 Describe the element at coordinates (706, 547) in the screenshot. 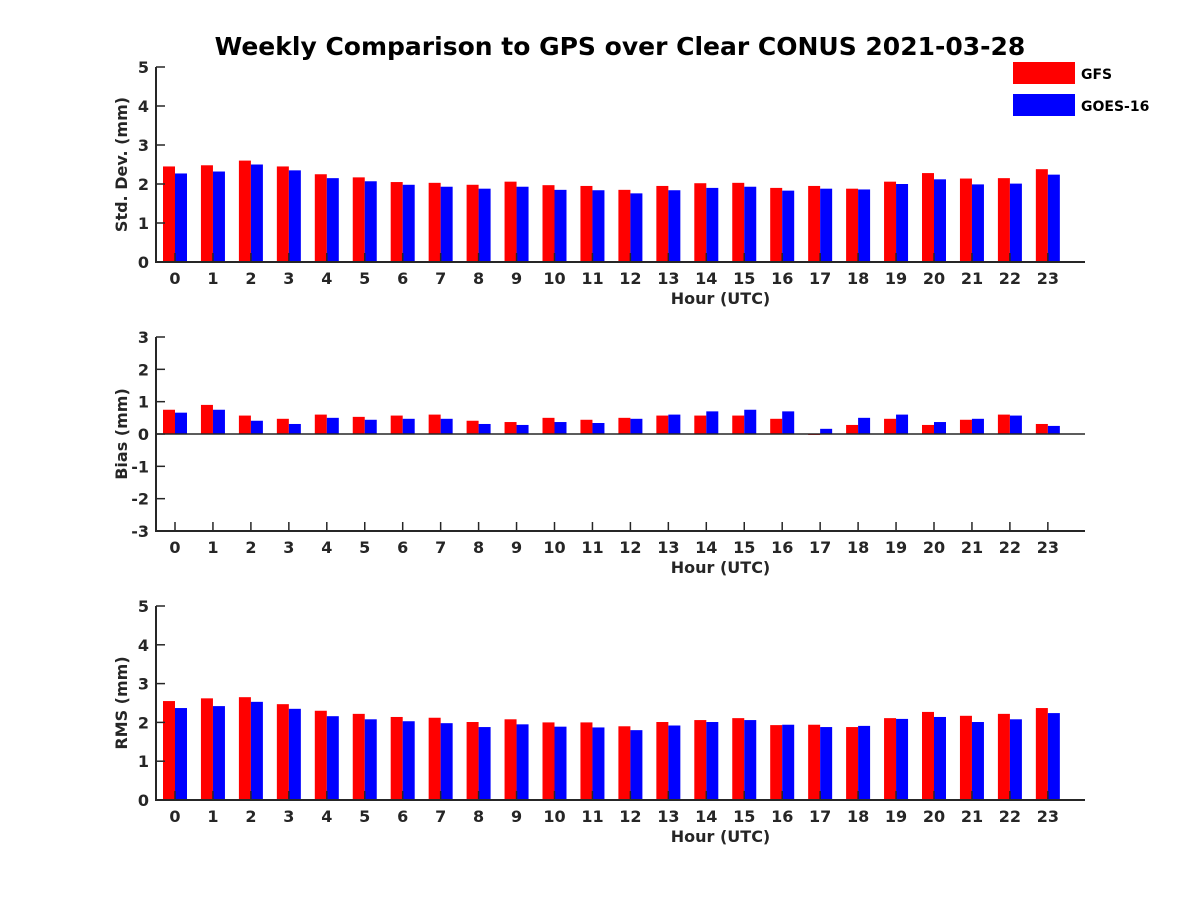

I see `bias-xtick-label: 14` at that location.